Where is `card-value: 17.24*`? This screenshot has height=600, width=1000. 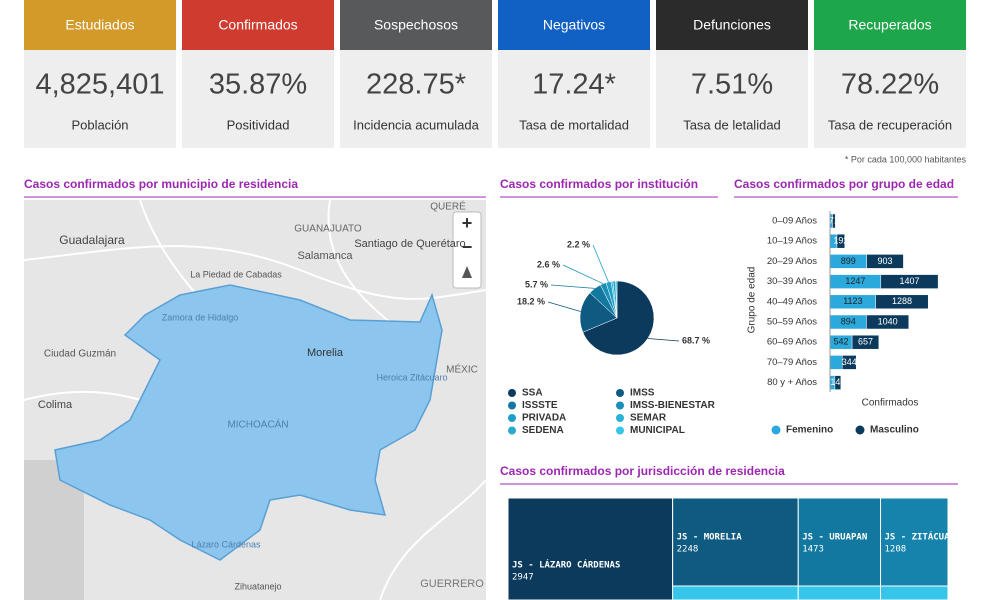
card-value: 17.24* is located at coordinates (574, 85).